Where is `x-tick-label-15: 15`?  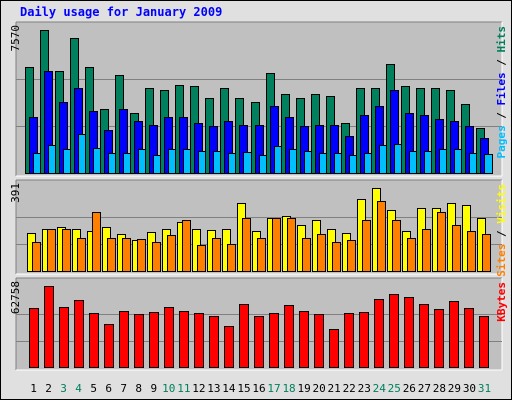 x-tick-label-15: 15 is located at coordinates (243, 388).